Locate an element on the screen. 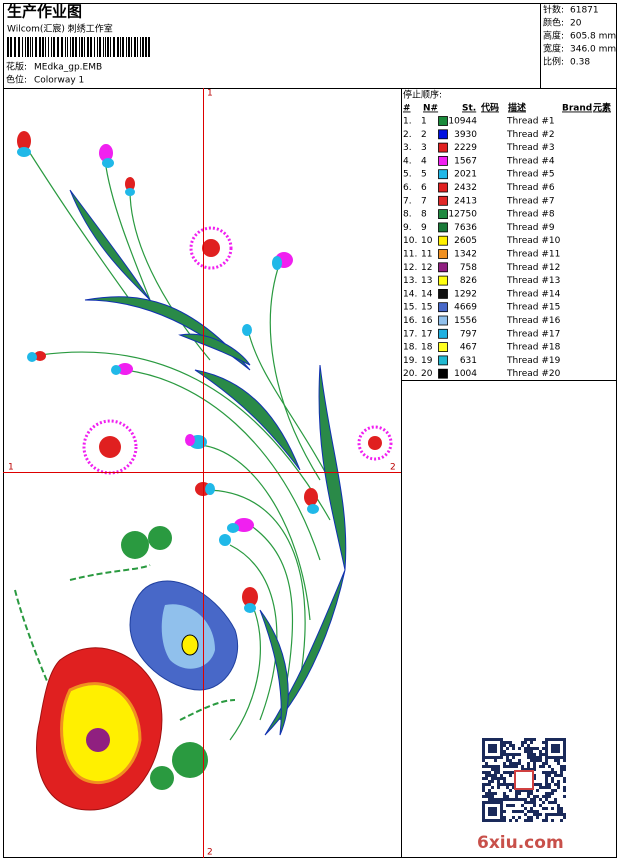 Image resolution: width=620 pixels, height=860 pixels. thread-desc: Thread #10 is located at coordinates (533, 241).